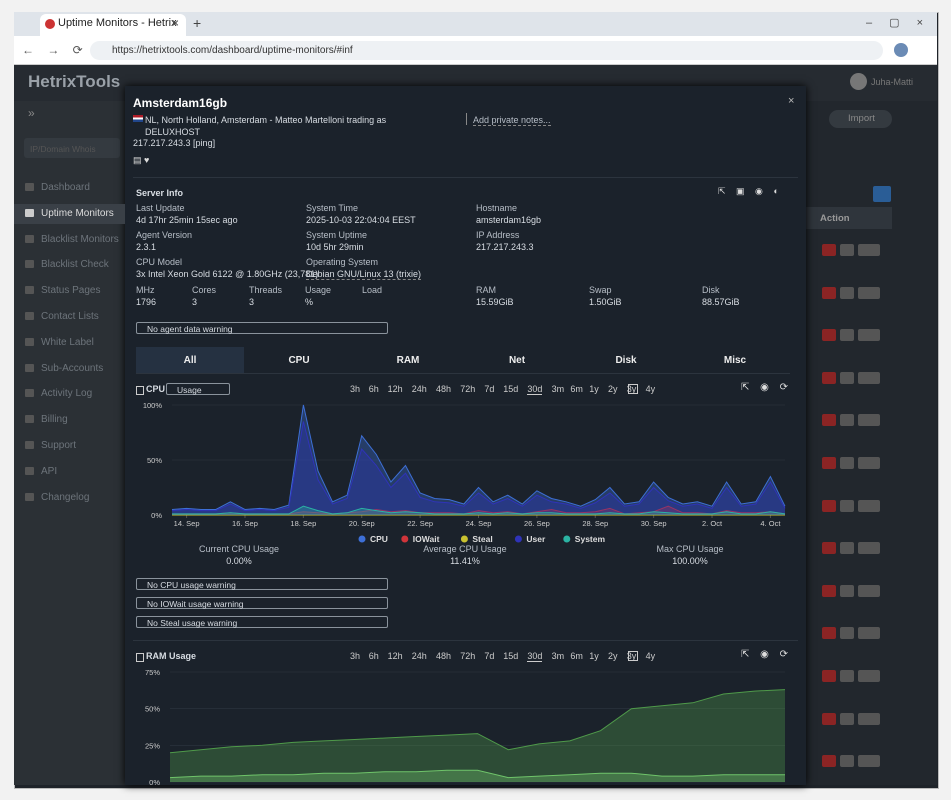 This screenshot has width=951, height=800. I want to click on tab: Misc, so click(735, 360).